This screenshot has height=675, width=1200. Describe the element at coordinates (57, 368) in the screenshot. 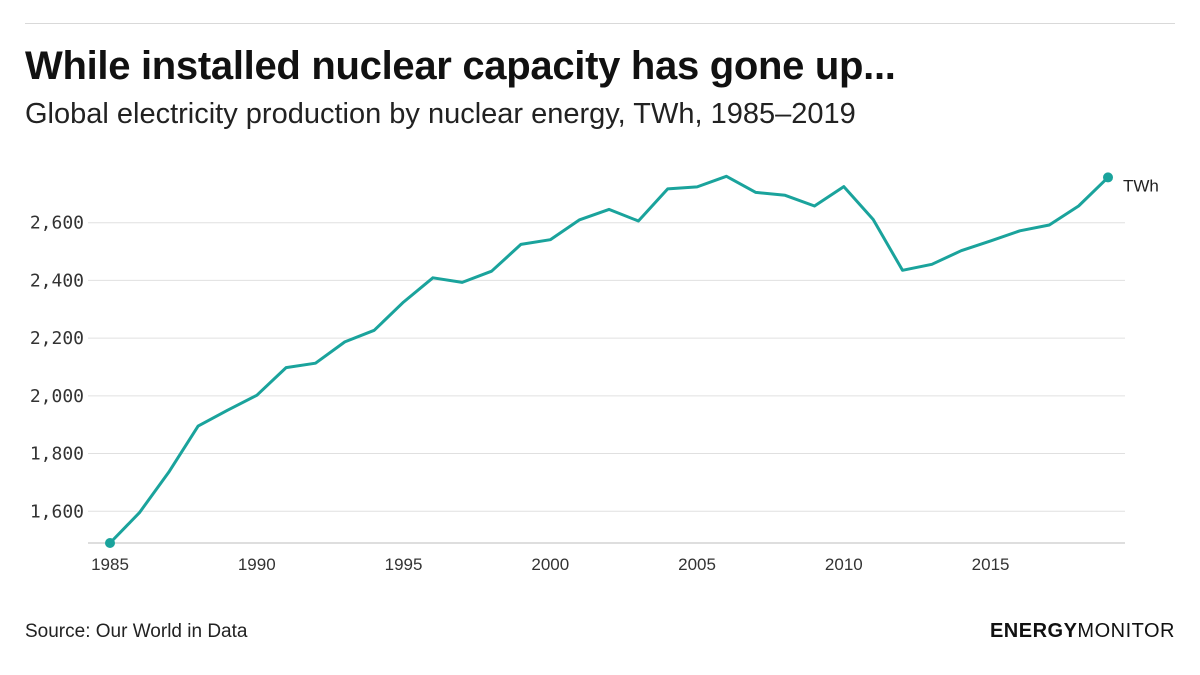

I see `y-axis-ticks: 1,600 1,800 2,000 2,200 2,400 2,600` at that location.